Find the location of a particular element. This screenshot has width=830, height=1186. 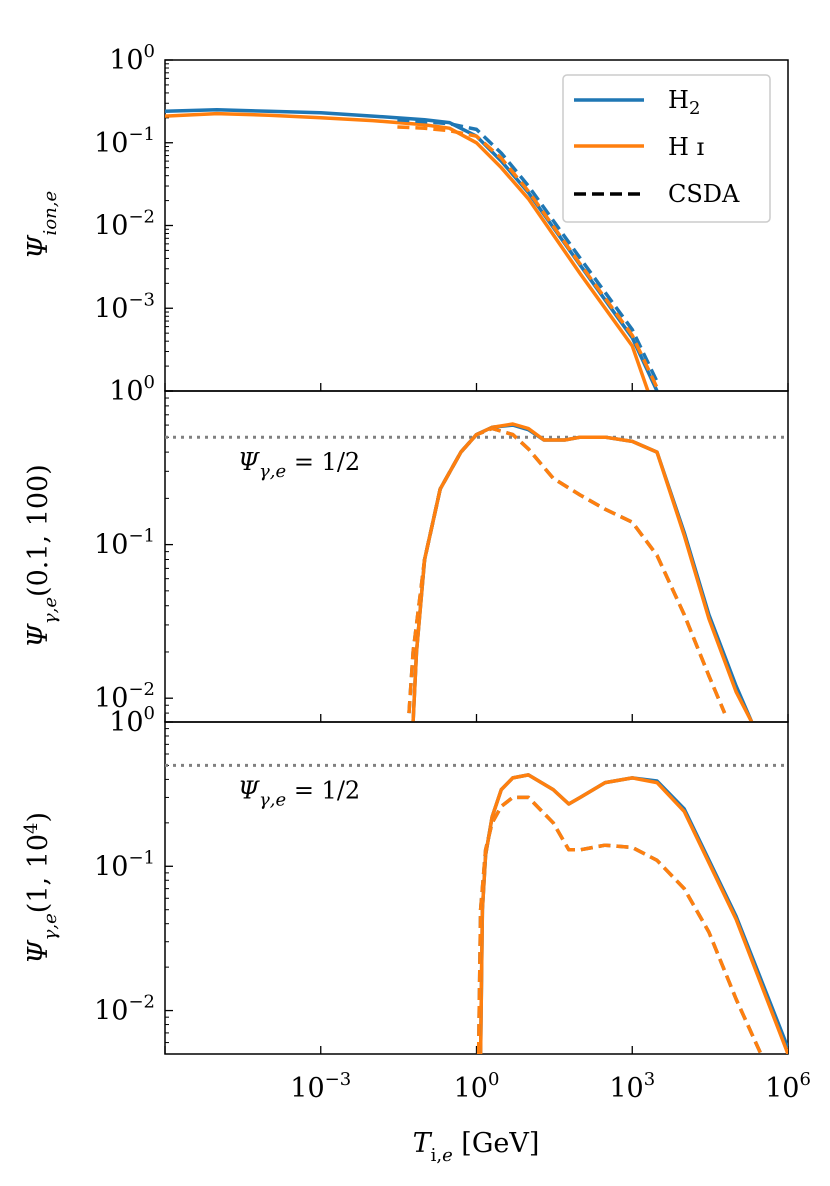

legend-hi-label: H ɪ is located at coordinates (686, 147).